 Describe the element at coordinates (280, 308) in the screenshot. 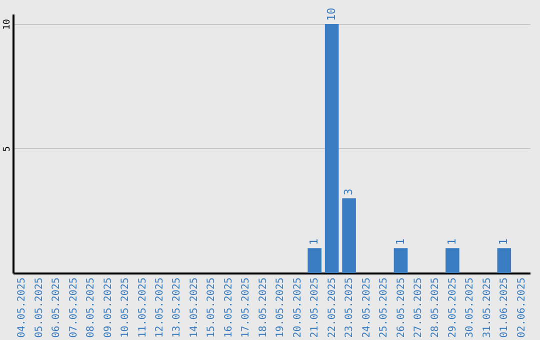

I see `x-tick-label: 19.05.2025` at that location.